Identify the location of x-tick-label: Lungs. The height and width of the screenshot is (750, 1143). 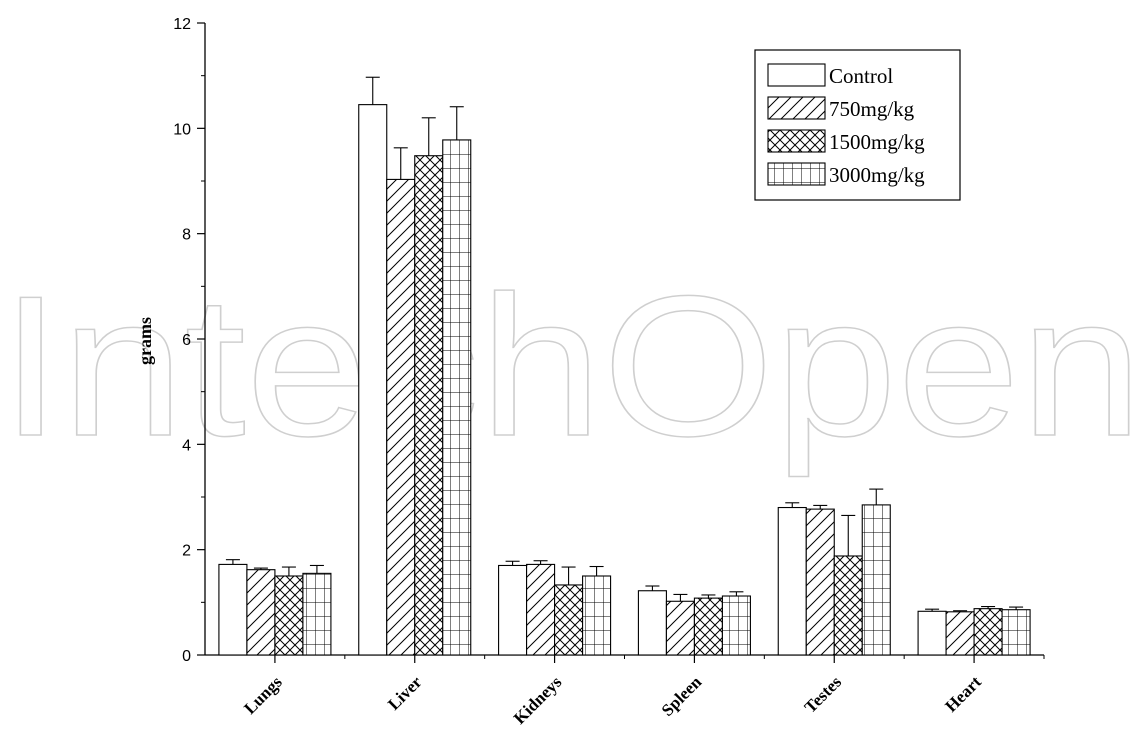
(263, 695).